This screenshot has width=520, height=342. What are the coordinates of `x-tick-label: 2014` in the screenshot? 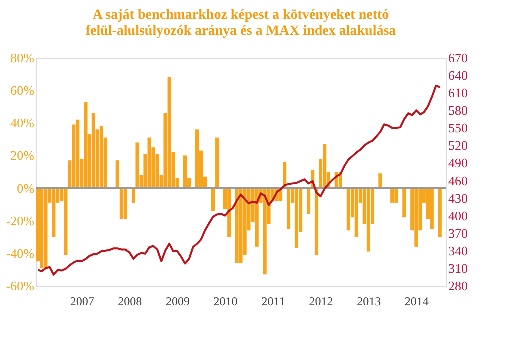 It's located at (416, 301).